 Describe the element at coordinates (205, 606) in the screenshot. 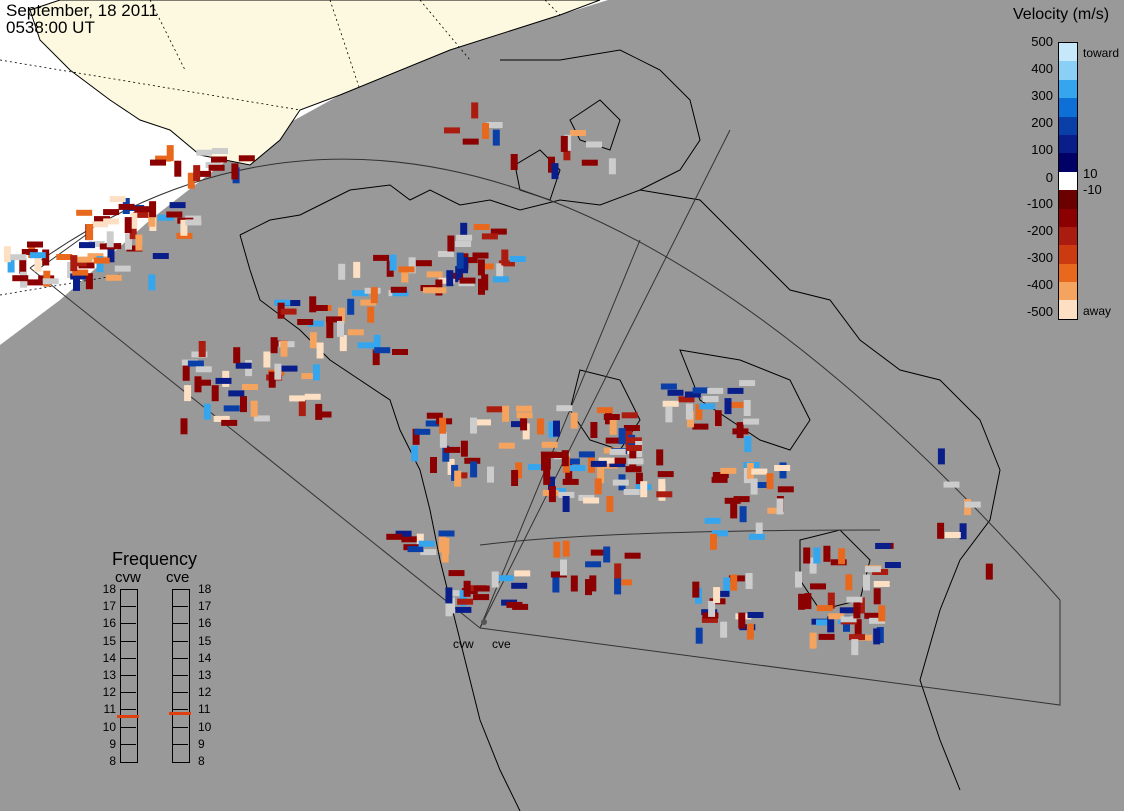

I see `frequency-tick-label: 17` at that location.